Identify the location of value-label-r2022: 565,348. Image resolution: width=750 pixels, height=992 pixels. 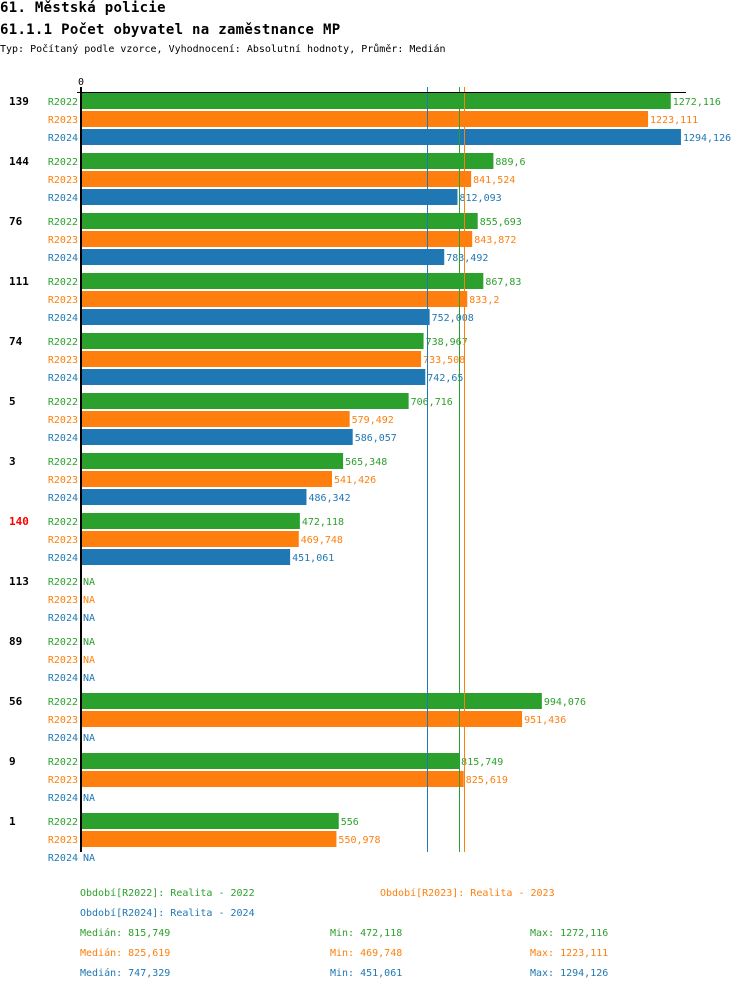
(366, 462).